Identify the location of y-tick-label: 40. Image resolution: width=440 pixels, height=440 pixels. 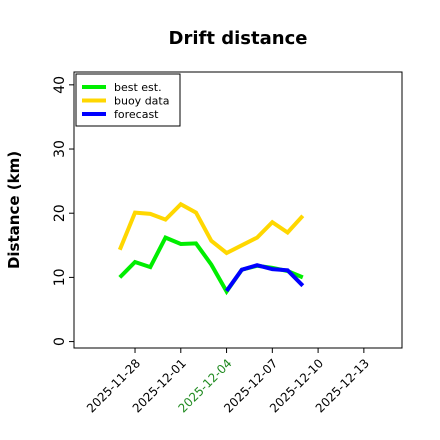
(60, 85).